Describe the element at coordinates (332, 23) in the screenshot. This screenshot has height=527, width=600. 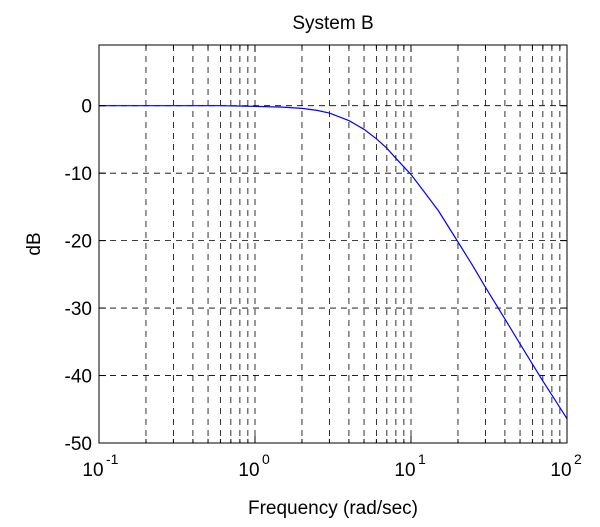
I see `chart-title: System B` at that location.